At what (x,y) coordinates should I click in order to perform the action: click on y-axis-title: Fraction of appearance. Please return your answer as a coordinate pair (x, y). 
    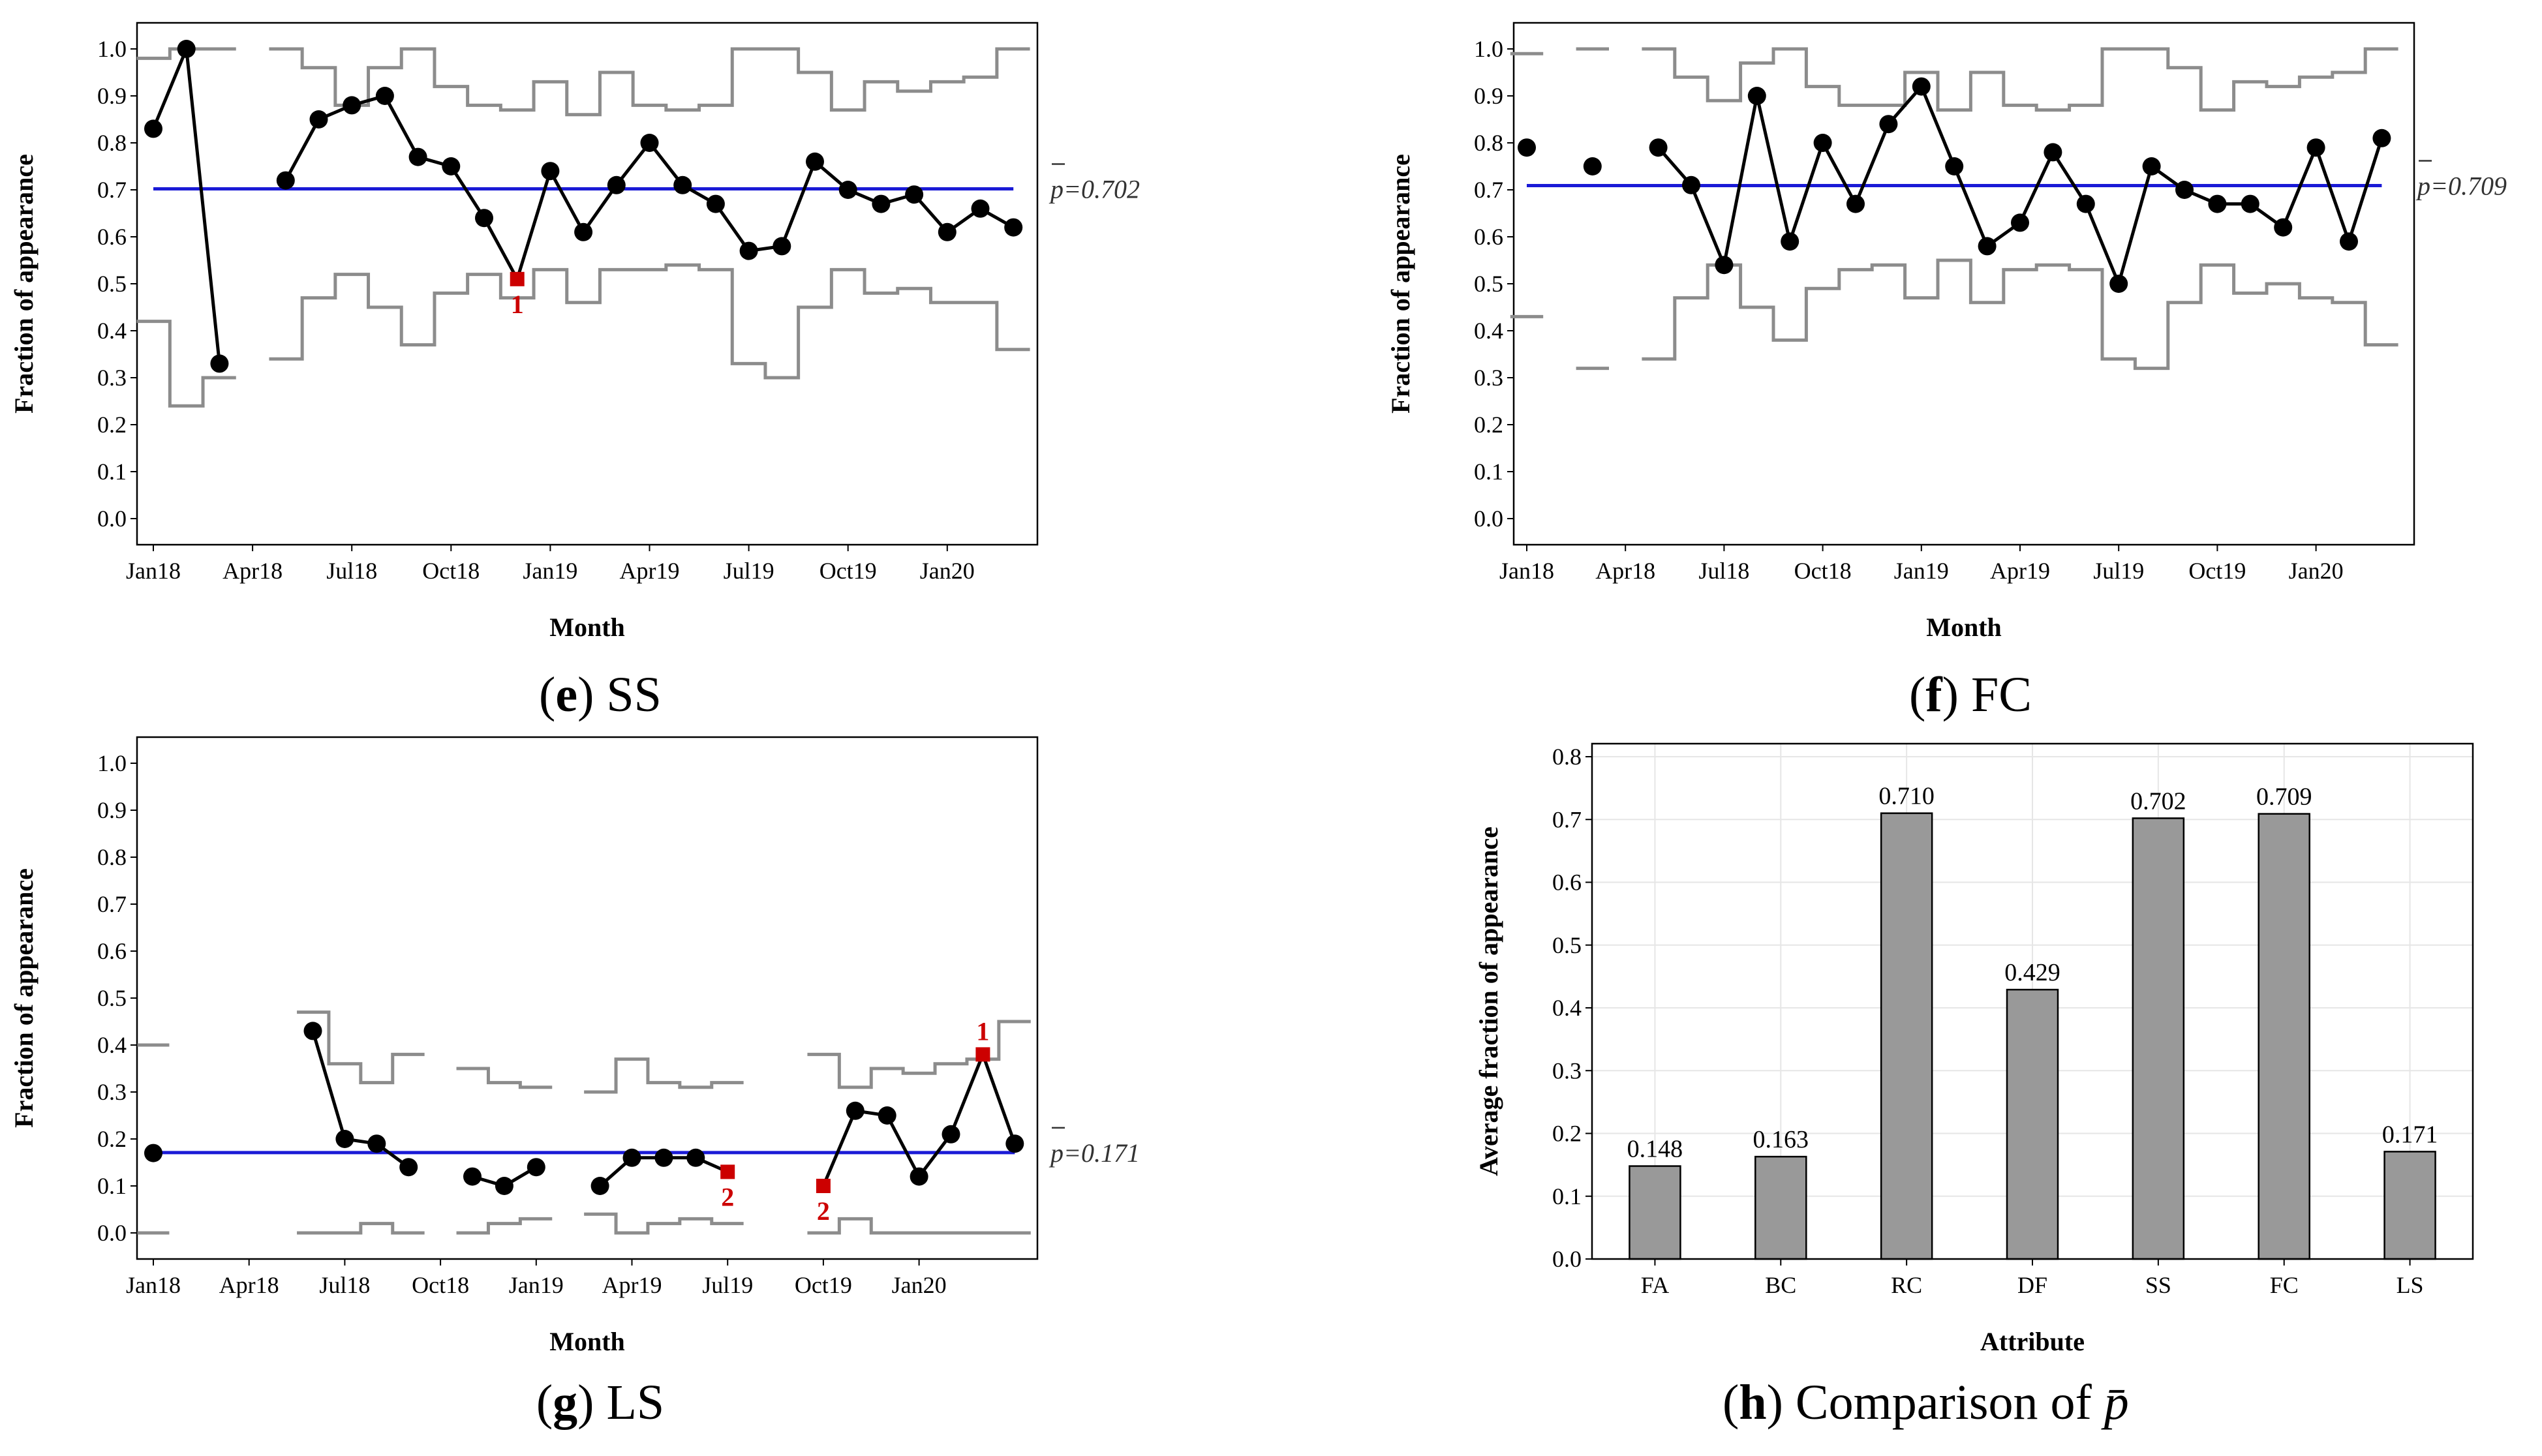
    Looking at the image, I should click on (23, 284).